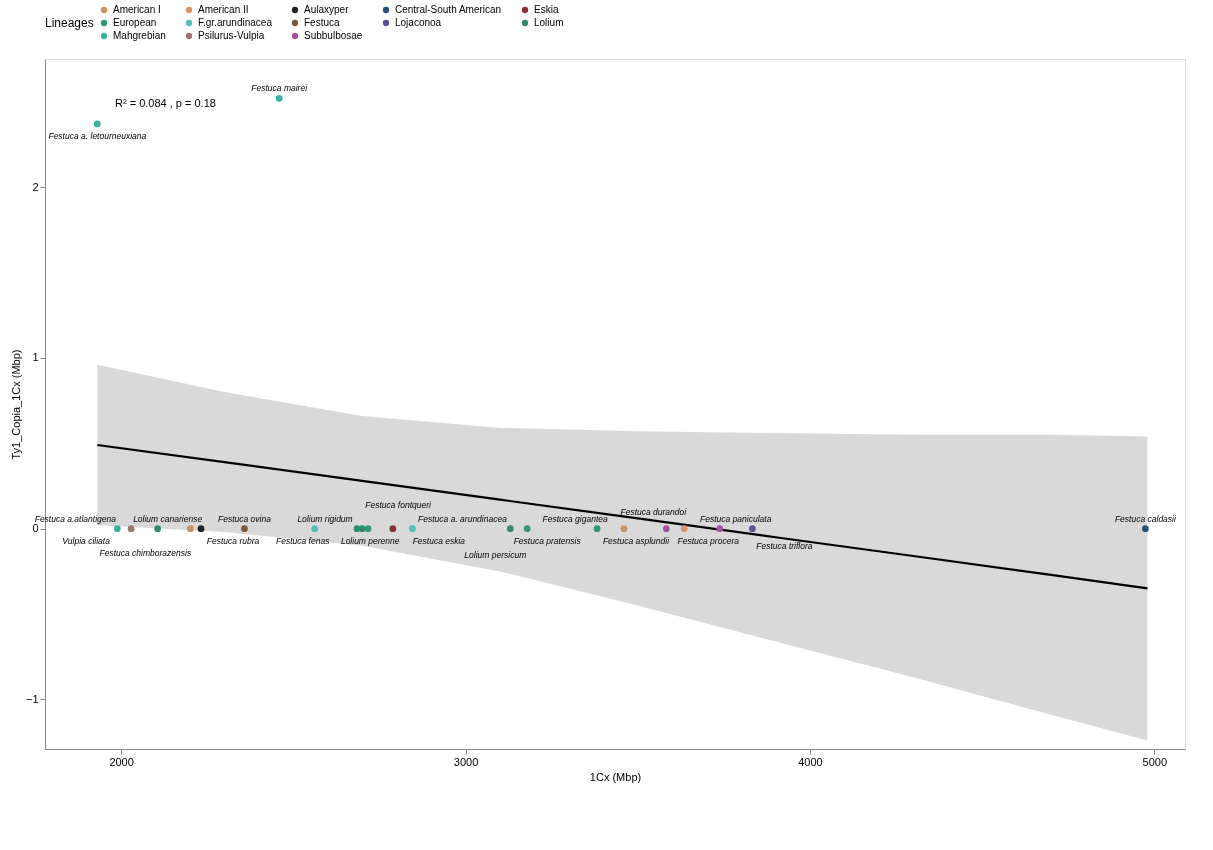  What do you see at coordinates (546, 9) in the screenshot?
I see `legend-label: Eskia` at bounding box center [546, 9].